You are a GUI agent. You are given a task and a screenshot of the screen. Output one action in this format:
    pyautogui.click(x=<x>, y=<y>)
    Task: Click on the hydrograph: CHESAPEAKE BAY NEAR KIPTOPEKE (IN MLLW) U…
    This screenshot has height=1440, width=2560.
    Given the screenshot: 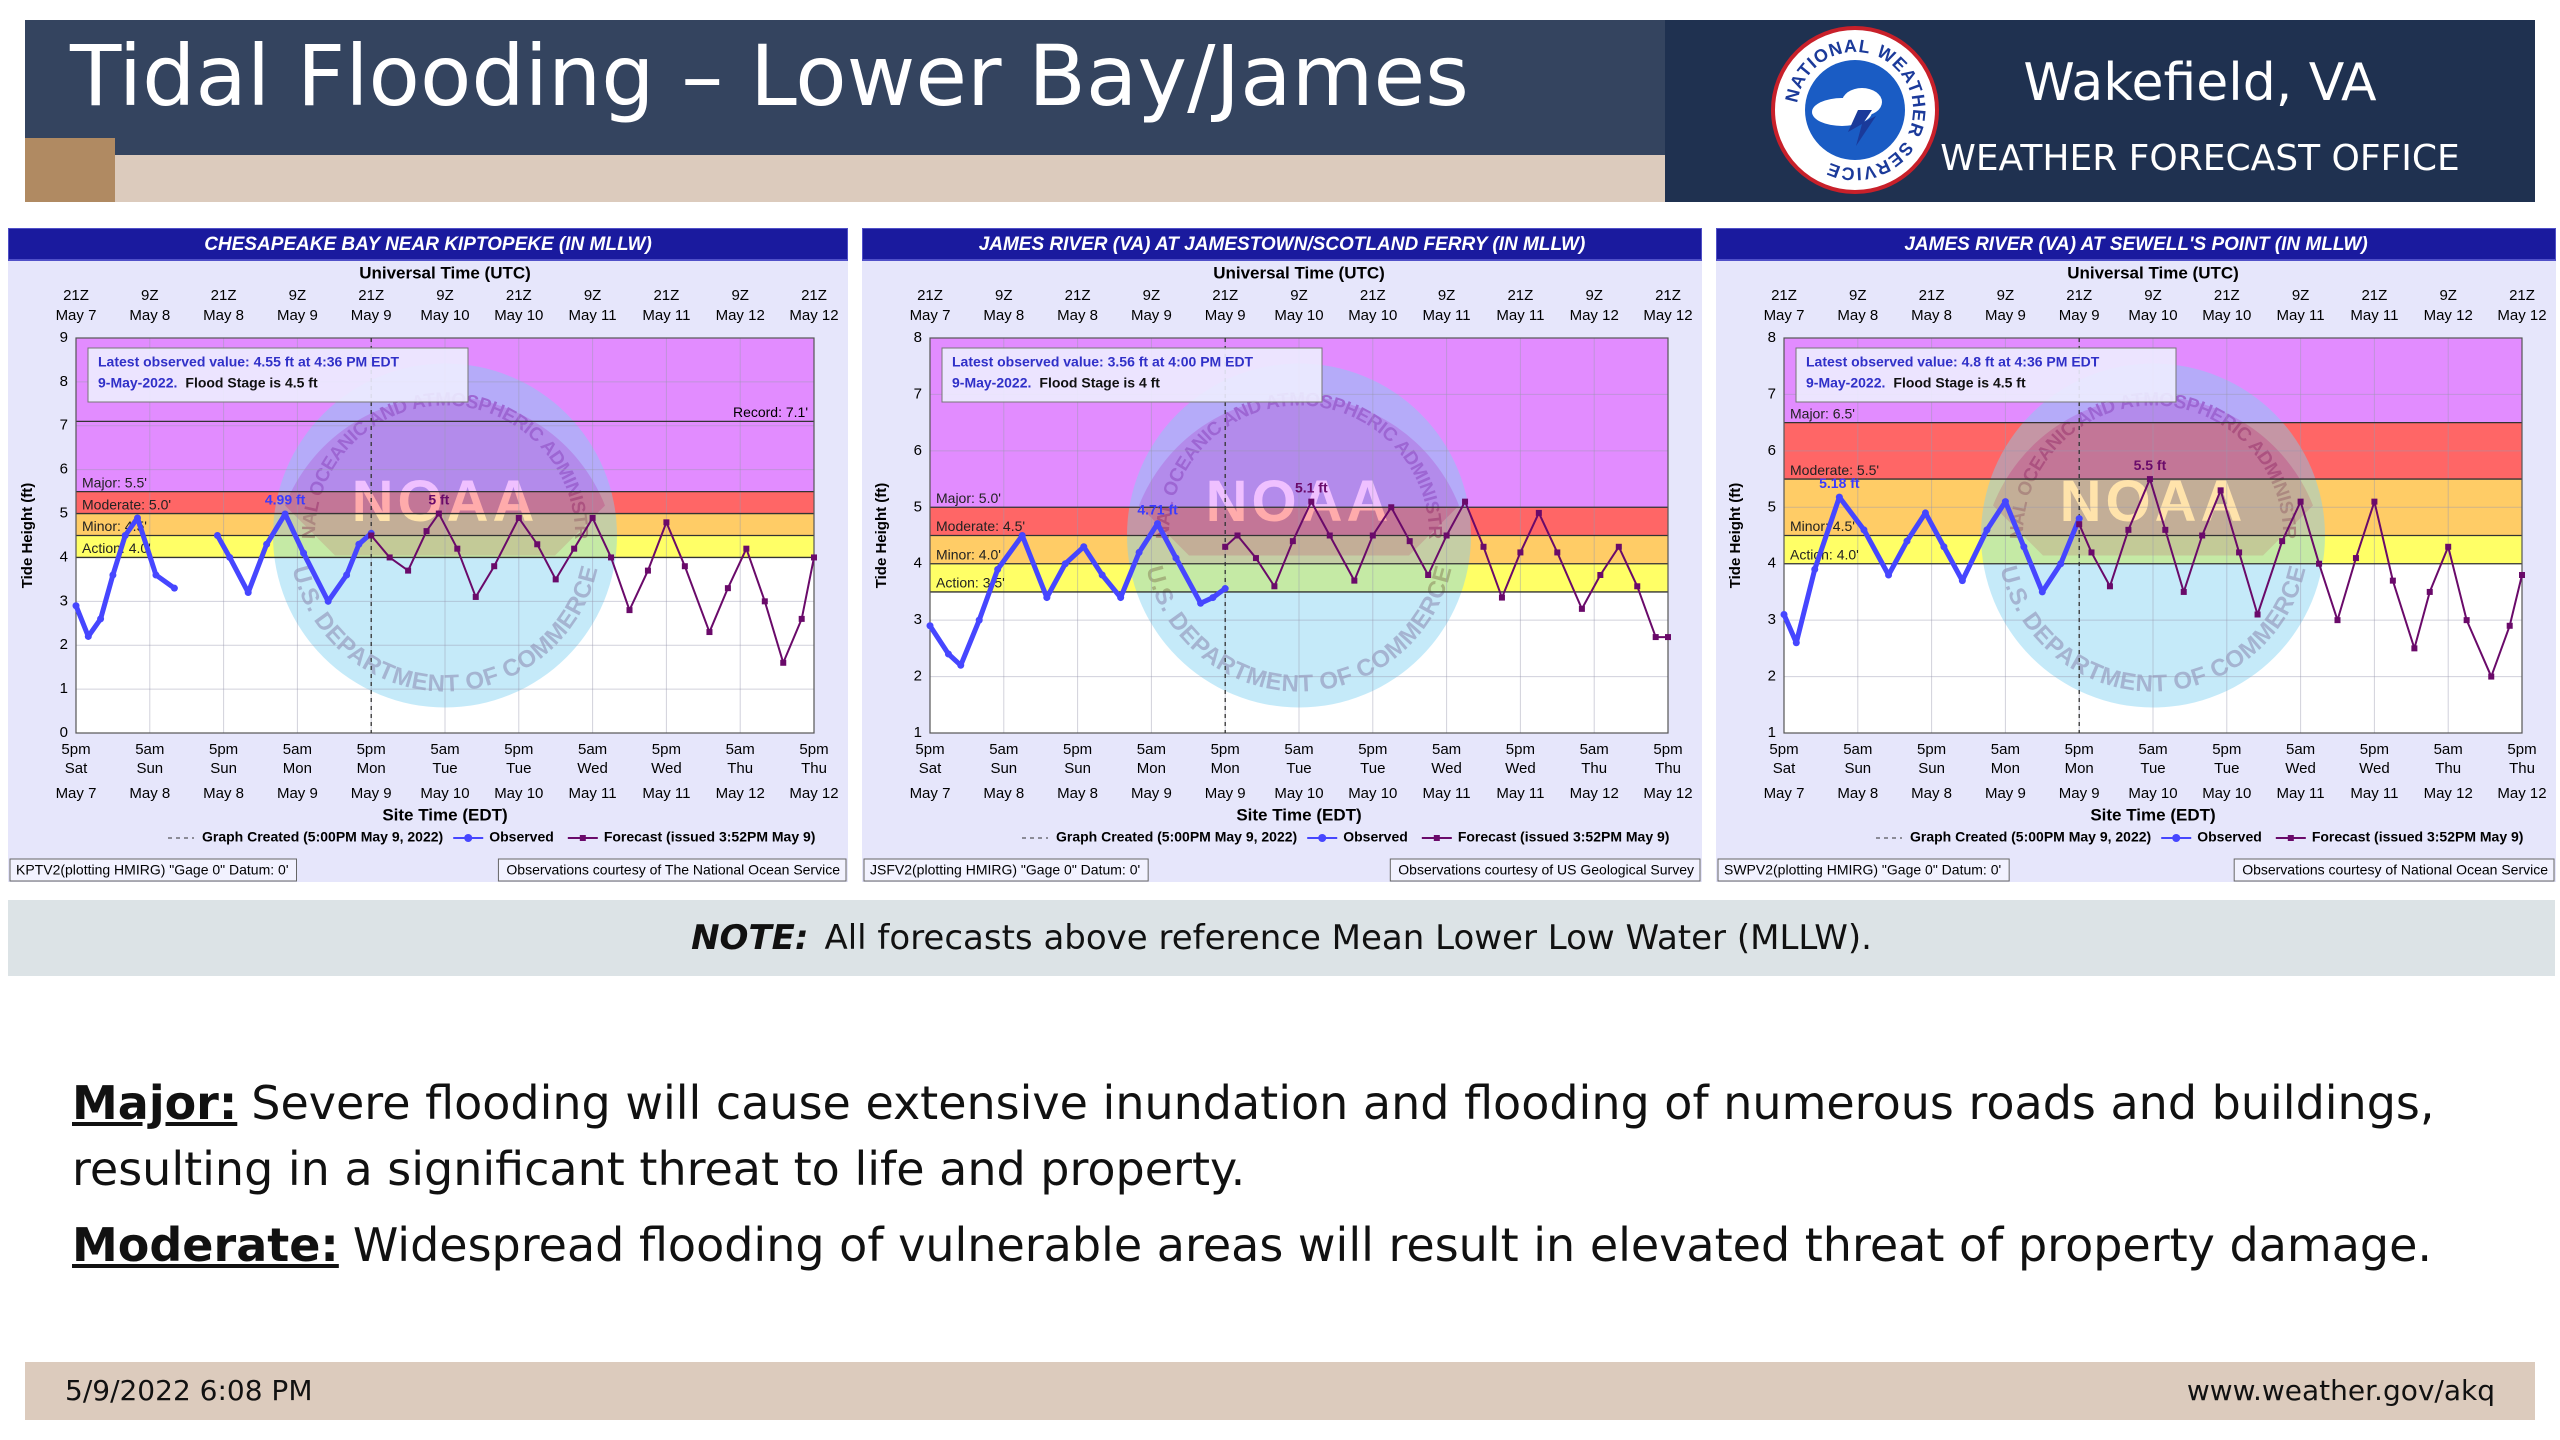 What is the action you would take?
    pyautogui.click(x=428, y=555)
    